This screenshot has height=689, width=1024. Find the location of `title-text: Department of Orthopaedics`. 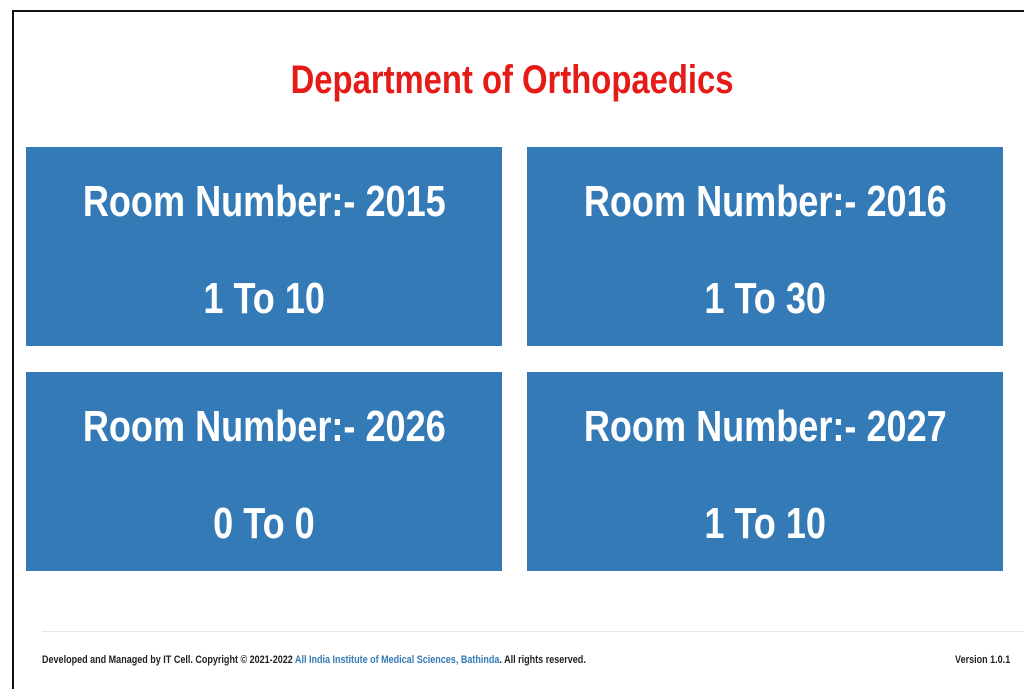

title-text: Department of Orthopaedics is located at coordinates (512, 80).